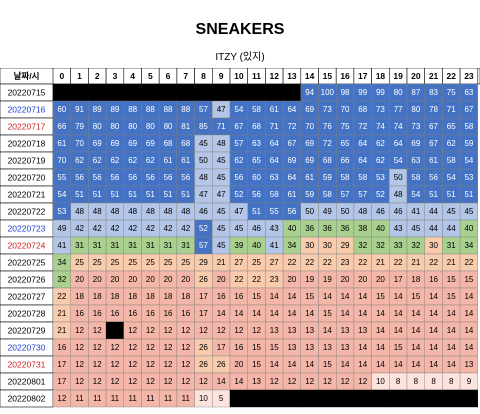 This screenshot has height=414, width=480. Describe the element at coordinates (203, 194) in the screenshot. I see `heat-value: 47` at that location.